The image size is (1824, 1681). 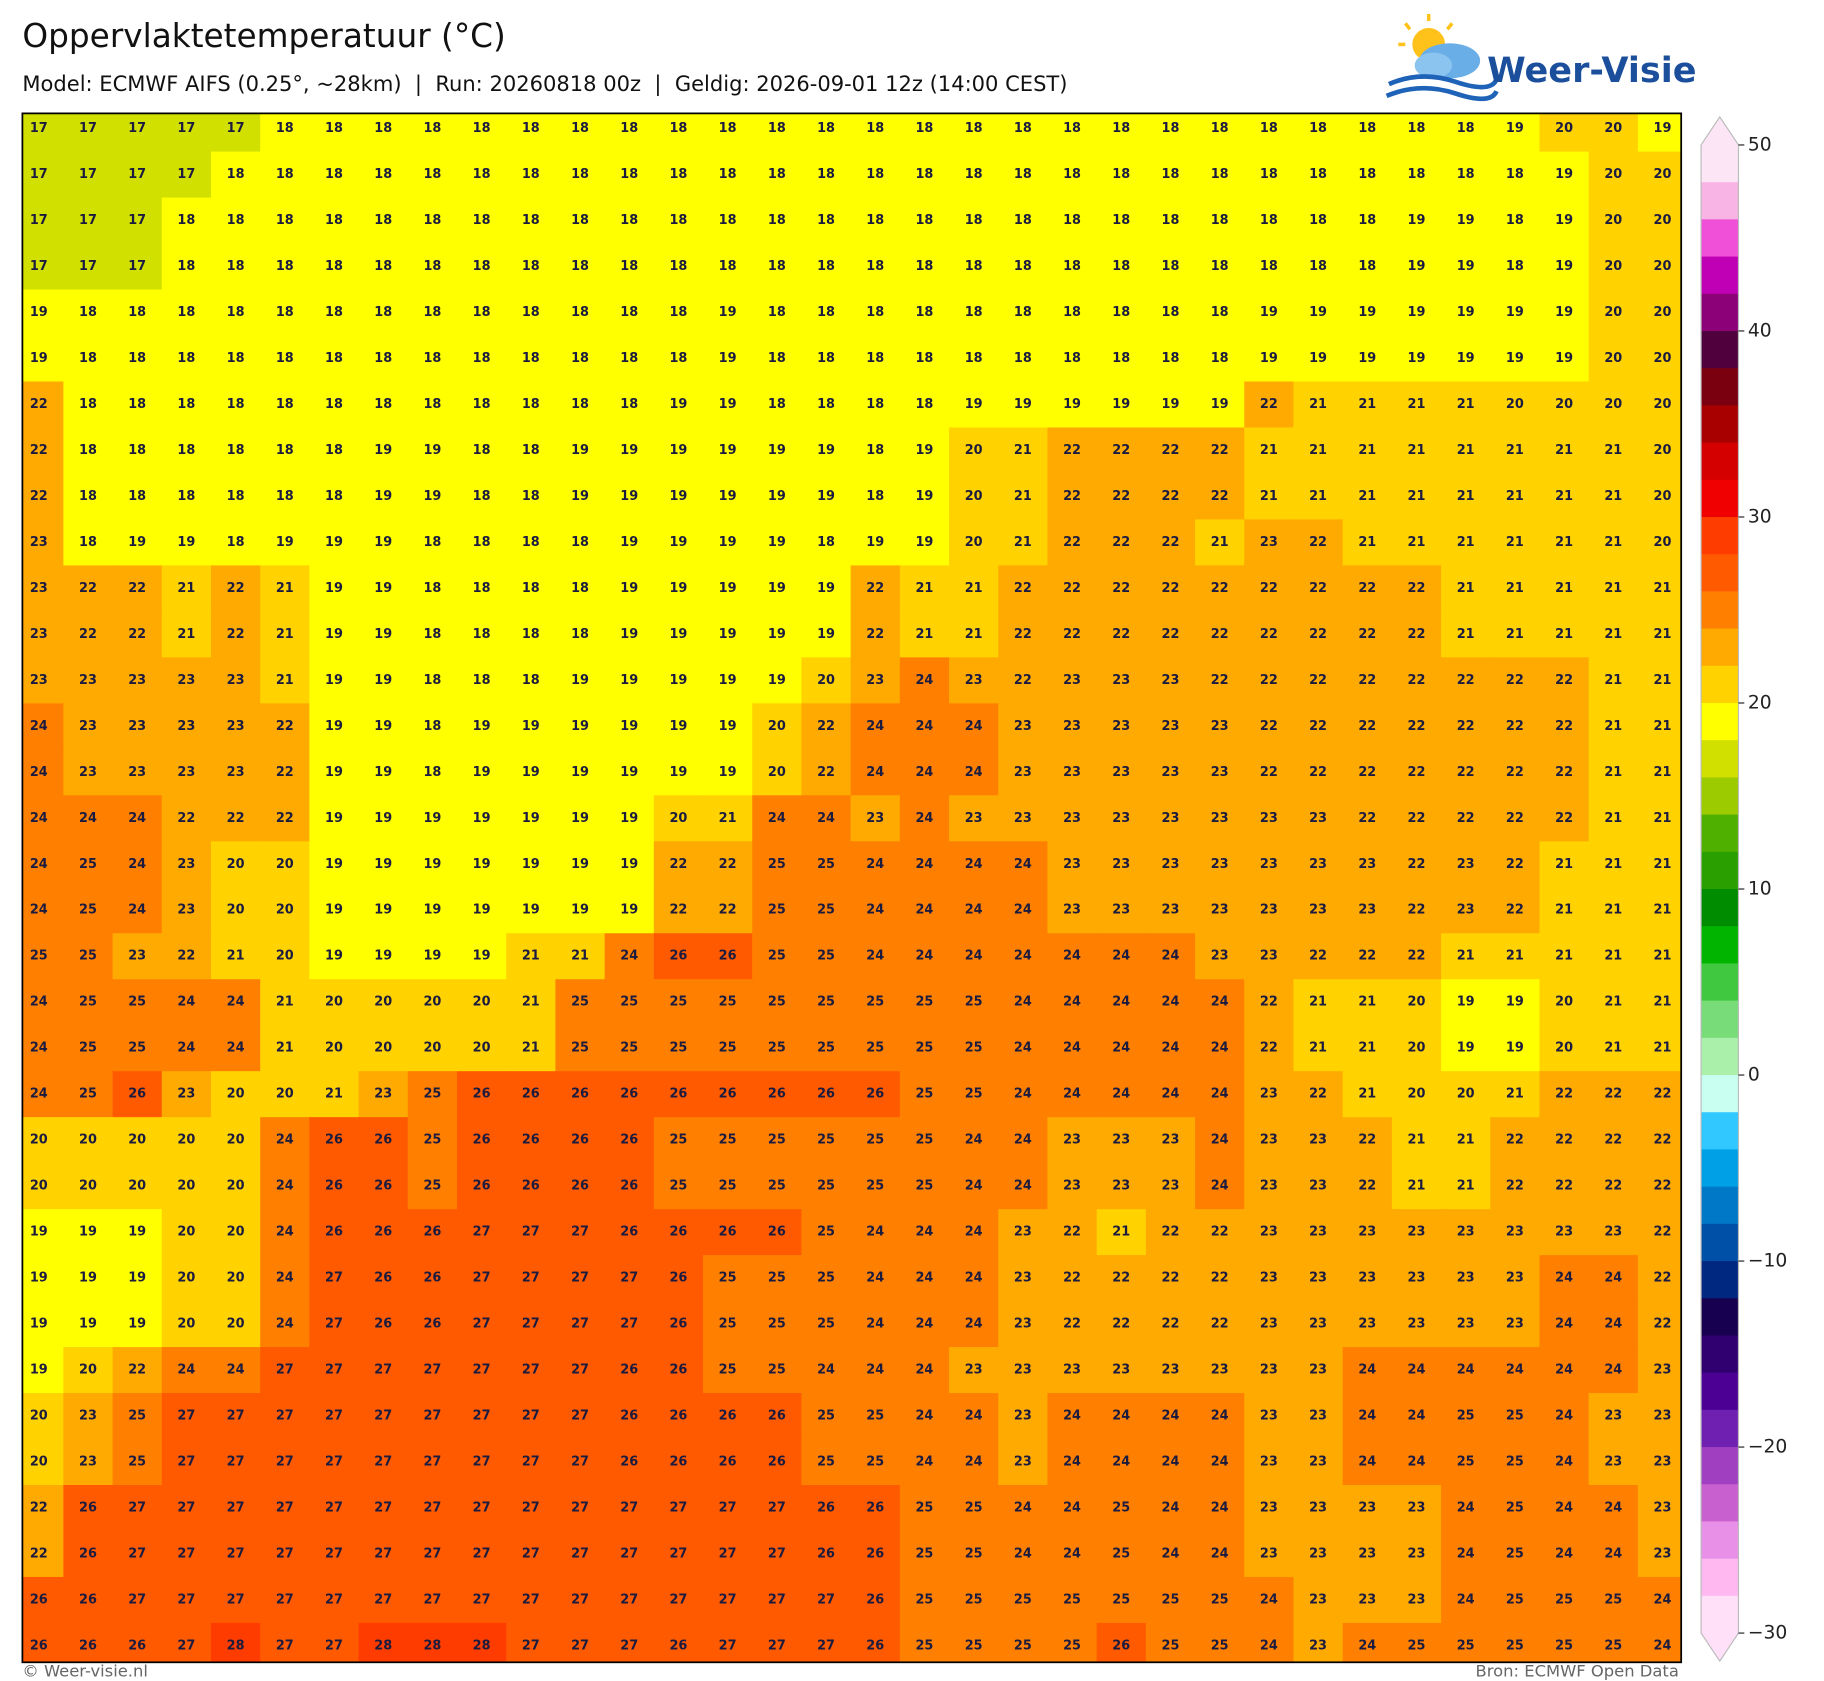 I want to click on grid-value: 26, so click(x=678, y=1232).